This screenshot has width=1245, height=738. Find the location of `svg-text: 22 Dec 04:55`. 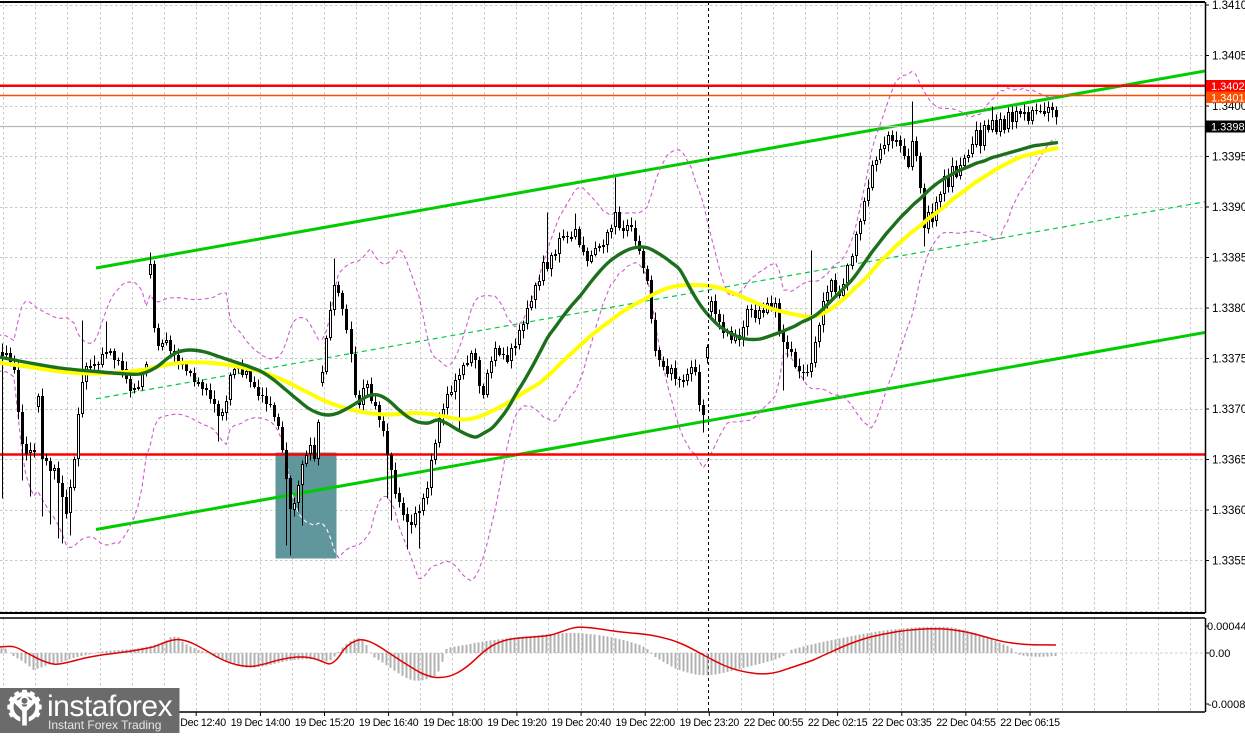

svg-text: 22 Dec 04:55 is located at coordinates (966, 723).